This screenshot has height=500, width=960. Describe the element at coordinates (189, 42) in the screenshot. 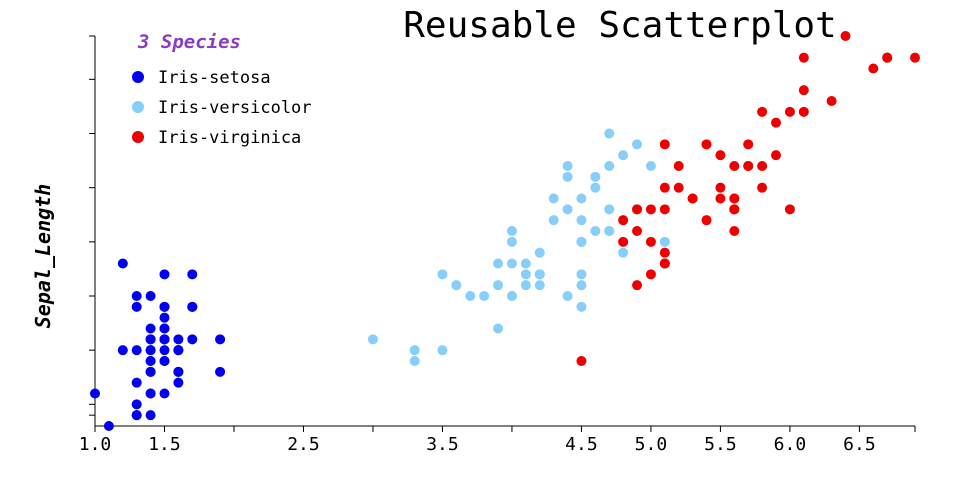

I see `legend-title: 3 Species` at that location.